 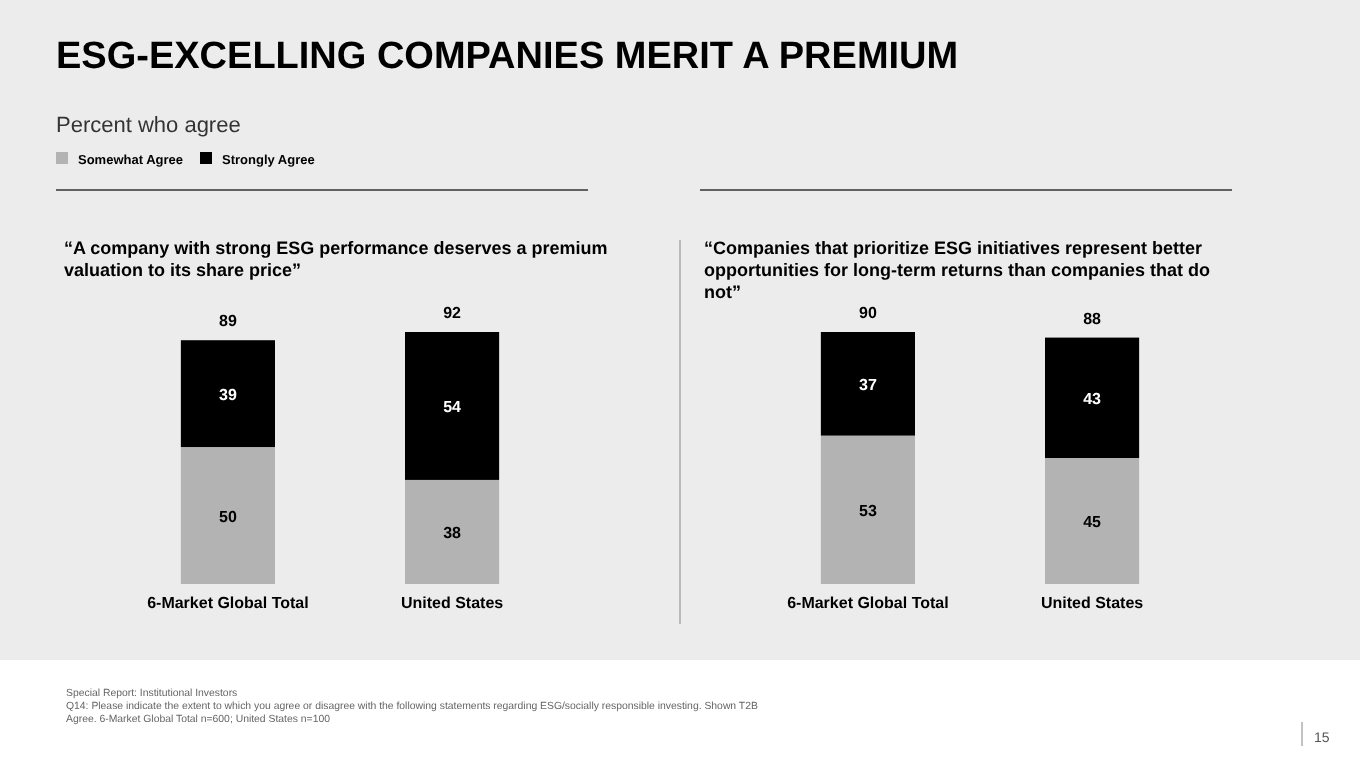 I want to click on data-label: 53, so click(x=868, y=510).